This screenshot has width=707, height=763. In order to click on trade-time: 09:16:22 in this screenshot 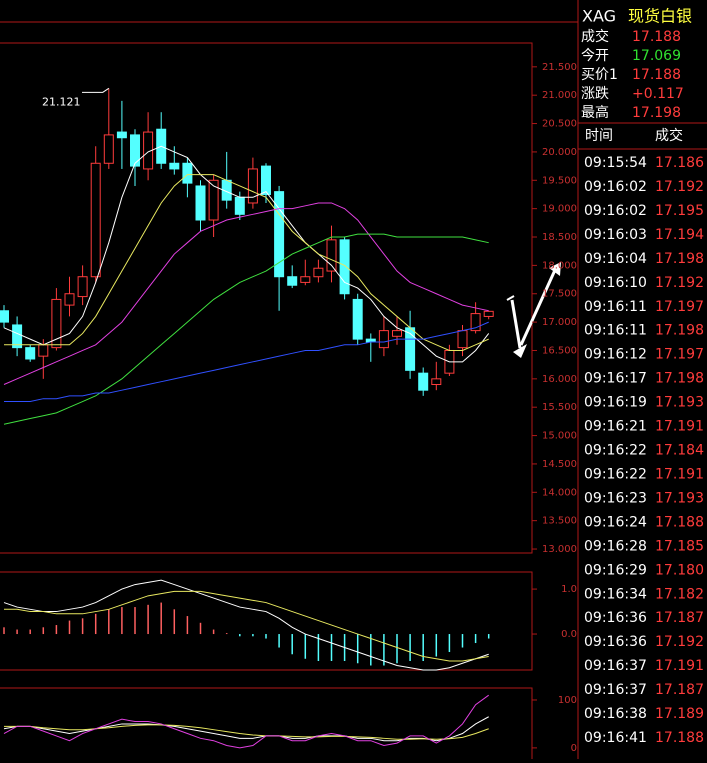, I will do `click(615, 474)`.